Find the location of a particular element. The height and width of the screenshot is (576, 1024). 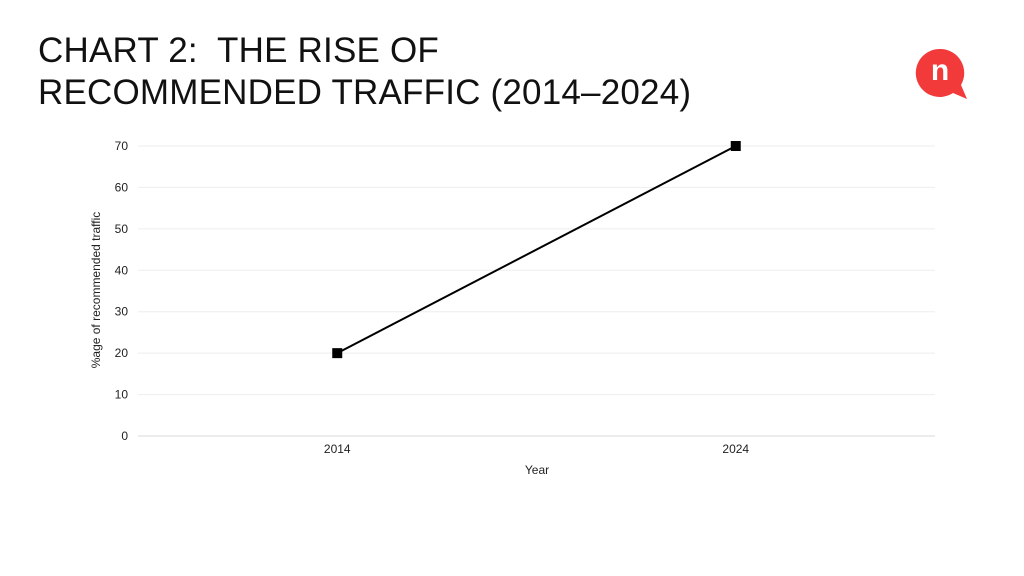

y-tick-label: 20 is located at coordinates (122, 353).